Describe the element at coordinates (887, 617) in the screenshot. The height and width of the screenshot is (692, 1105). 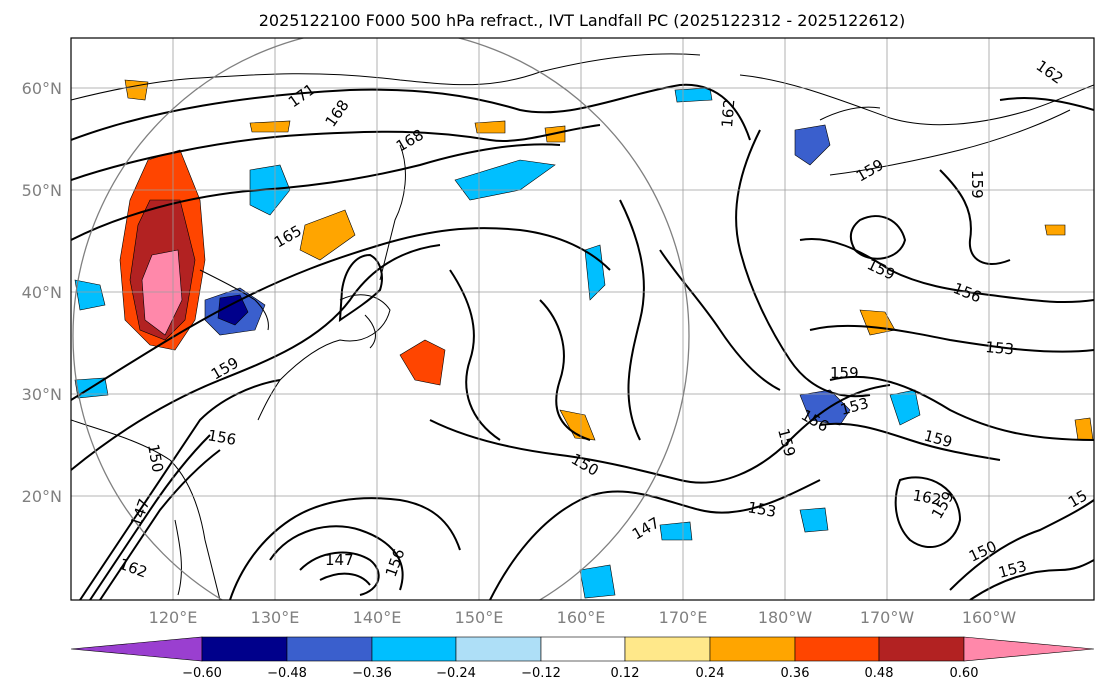
I see `lon-label: 170°W` at that location.